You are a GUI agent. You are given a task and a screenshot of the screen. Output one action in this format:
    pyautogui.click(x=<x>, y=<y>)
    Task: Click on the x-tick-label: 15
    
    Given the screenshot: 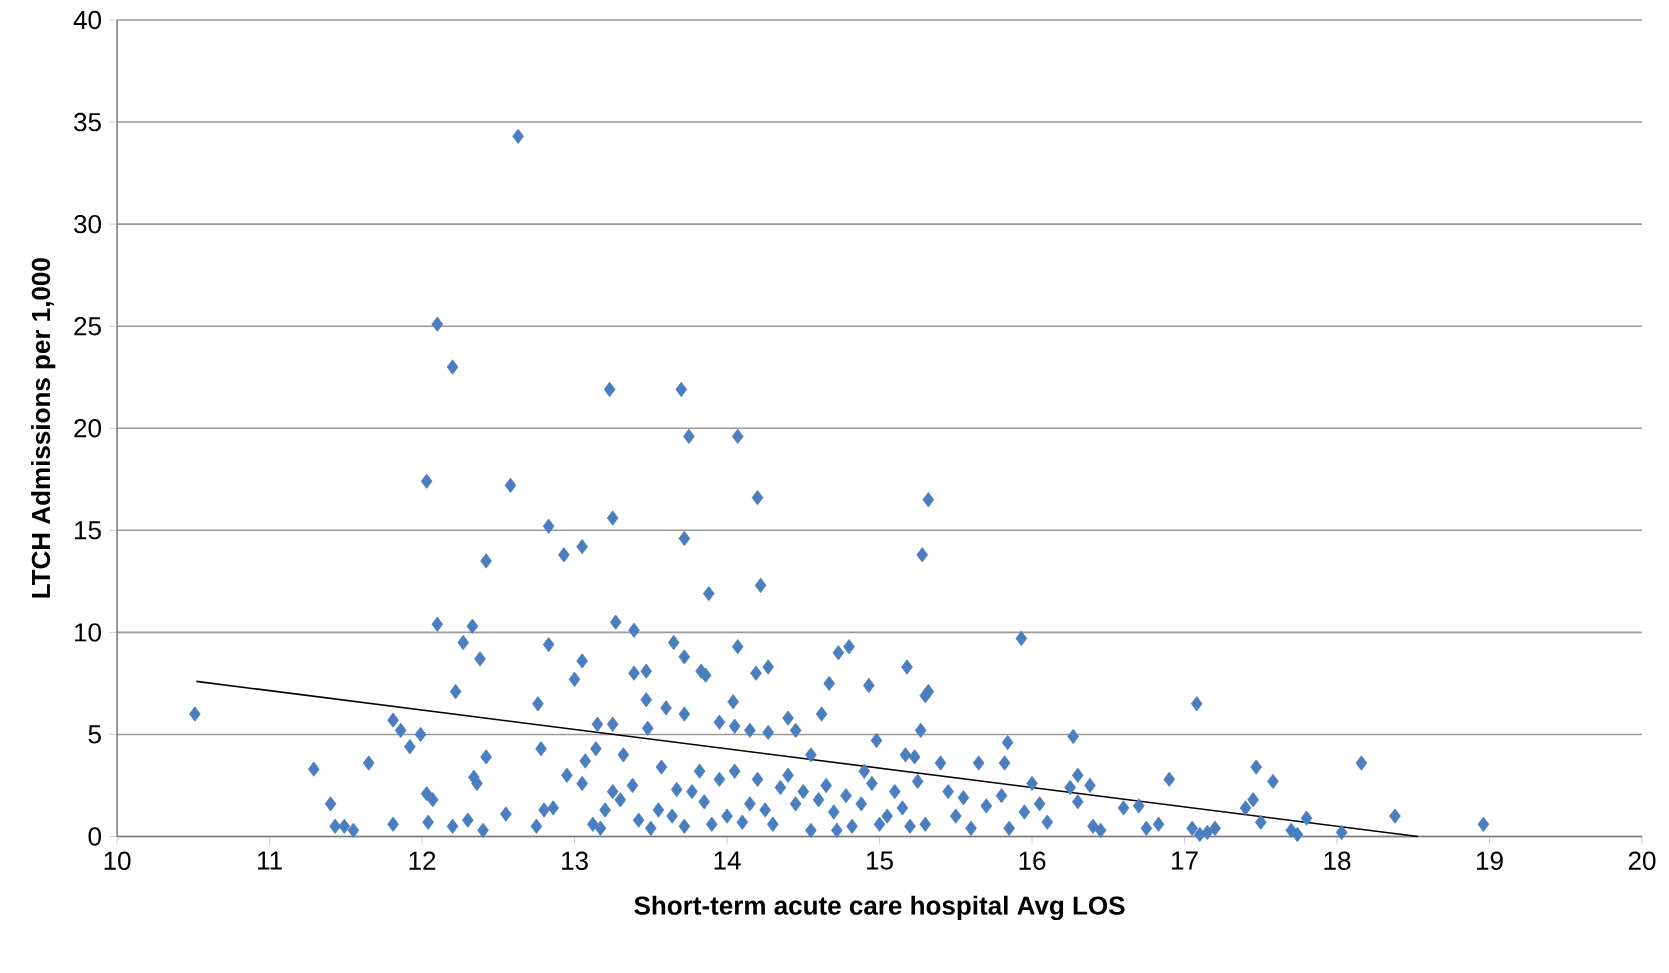 What is the action you would take?
    pyautogui.click(x=880, y=860)
    